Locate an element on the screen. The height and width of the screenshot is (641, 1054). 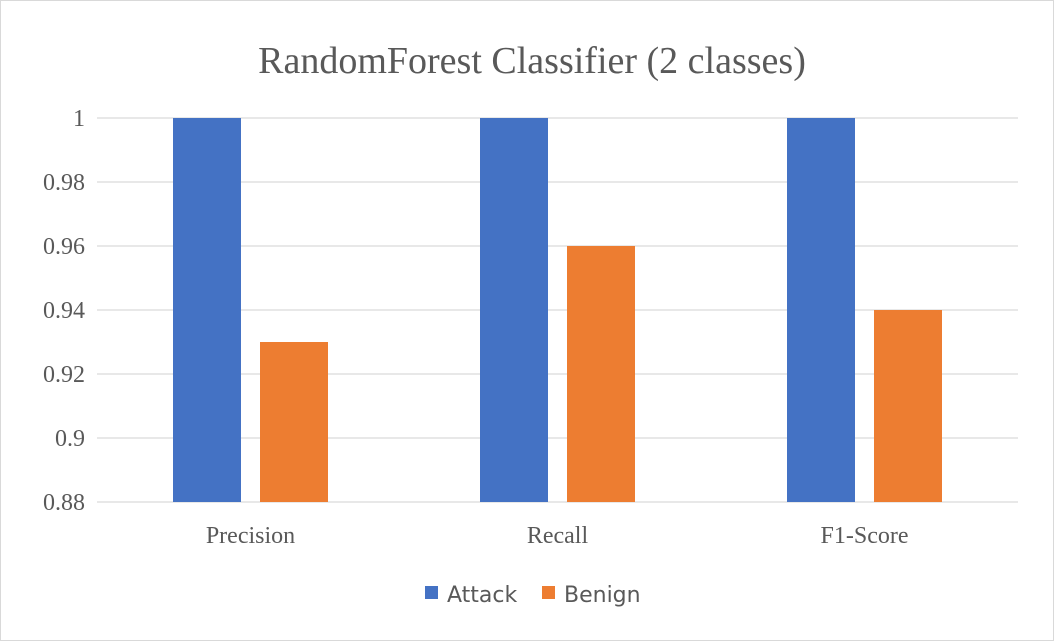
chart-title: RandomForest Classifier (2 classes) is located at coordinates (532, 61).